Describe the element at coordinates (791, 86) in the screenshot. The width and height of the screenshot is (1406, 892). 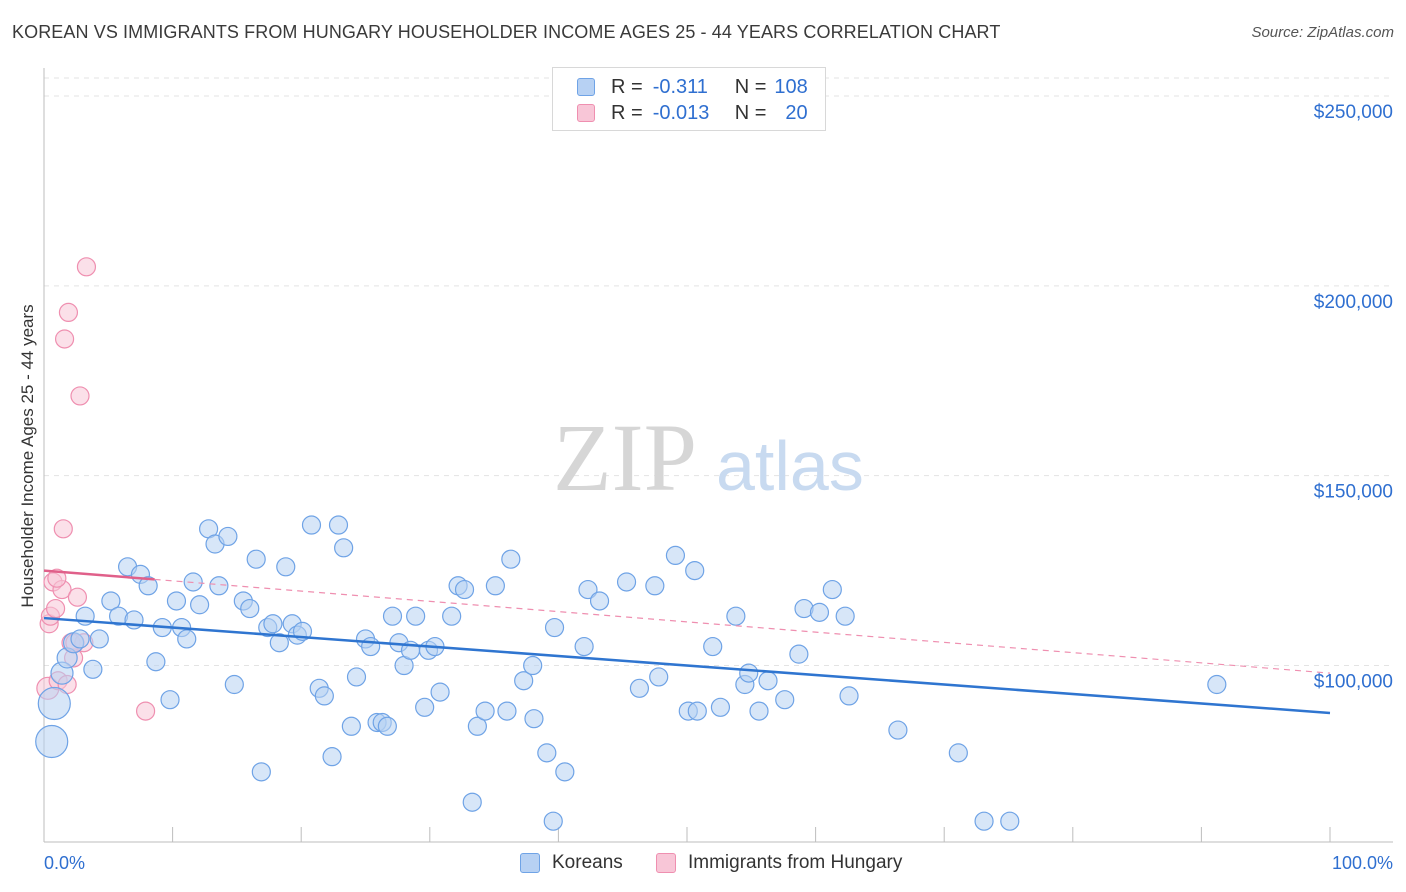
I see `legend-n-koreans: 108` at that location.